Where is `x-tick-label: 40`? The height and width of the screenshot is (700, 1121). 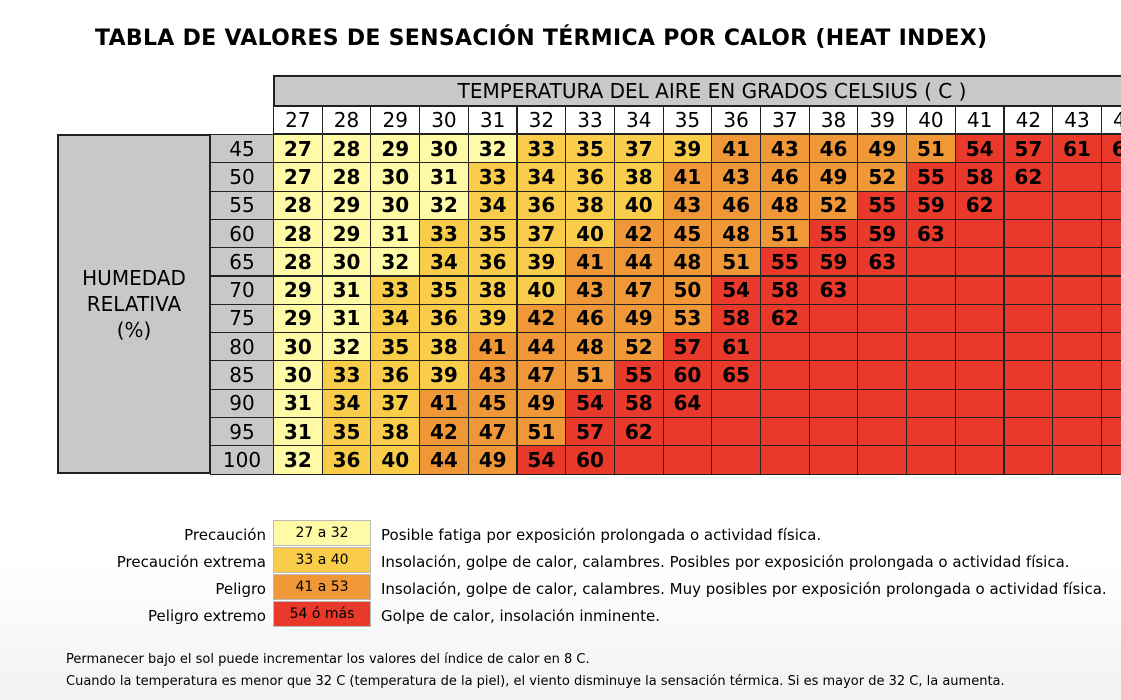 x-tick-label: 40 is located at coordinates (931, 120).